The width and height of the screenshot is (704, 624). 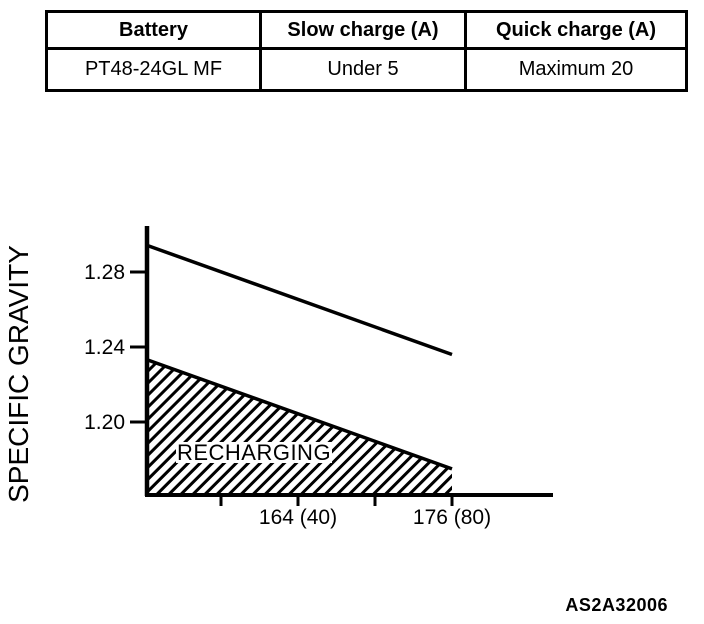 I want to click on recharging-label-background, so click(x=254, y=452).